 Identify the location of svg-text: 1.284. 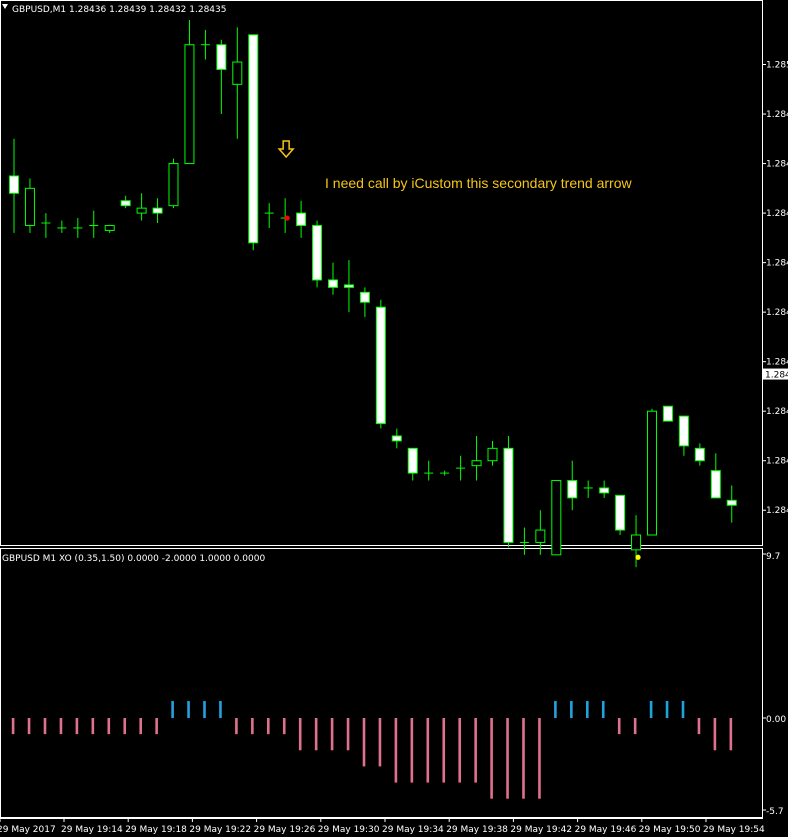
(776, 376).